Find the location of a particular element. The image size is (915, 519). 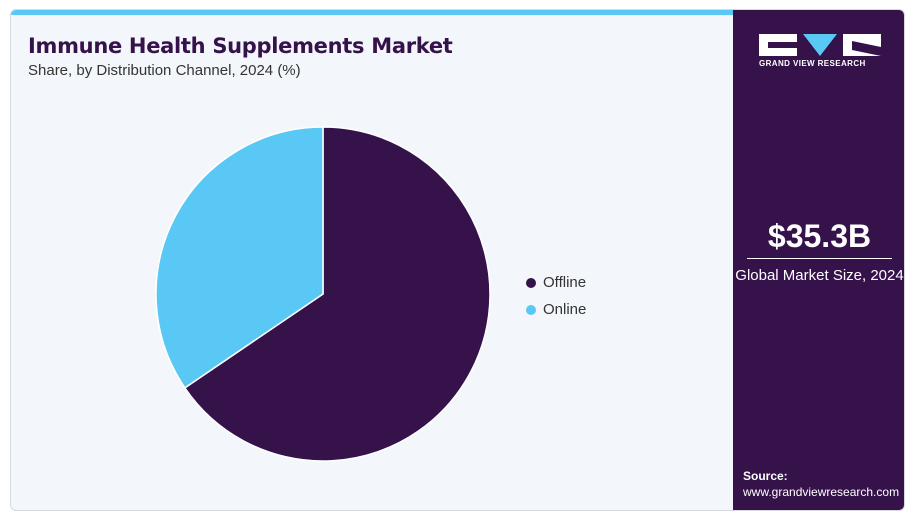

legend-item-online: Online is located at coordinates (556, 309).